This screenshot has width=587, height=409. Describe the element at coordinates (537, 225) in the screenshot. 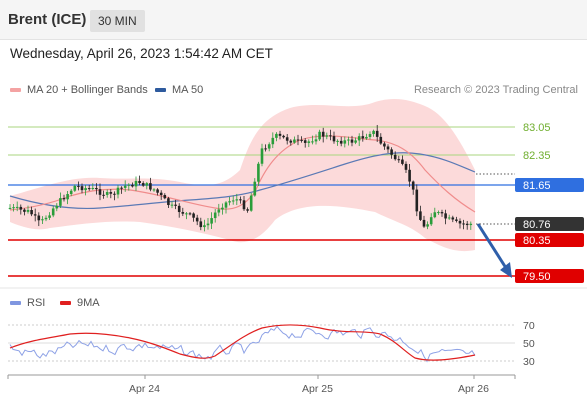

I see `level-label-80-76: 80.76` at that location.